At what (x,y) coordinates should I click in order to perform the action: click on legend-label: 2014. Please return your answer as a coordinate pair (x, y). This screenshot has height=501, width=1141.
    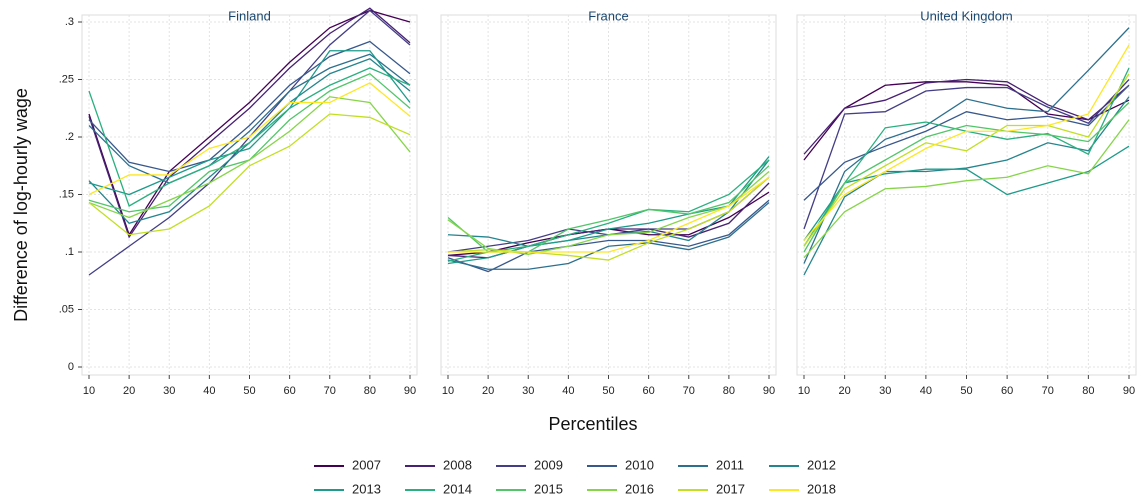
    Looking at the image, I should click on (457, 488).